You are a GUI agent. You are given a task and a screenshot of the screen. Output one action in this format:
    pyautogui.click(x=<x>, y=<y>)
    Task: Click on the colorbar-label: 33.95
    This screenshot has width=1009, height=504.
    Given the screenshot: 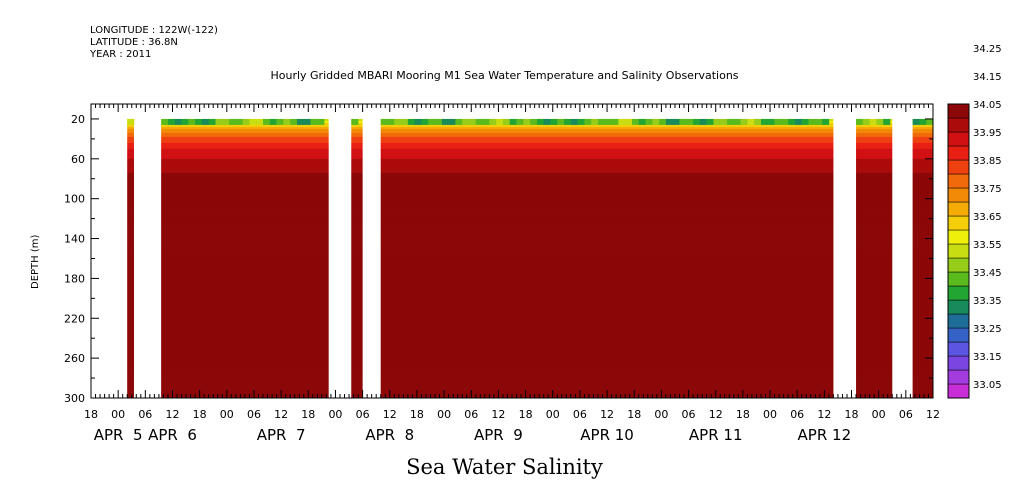 What is the action you would take?
    pyautogui.click(x=987, y=133)
    